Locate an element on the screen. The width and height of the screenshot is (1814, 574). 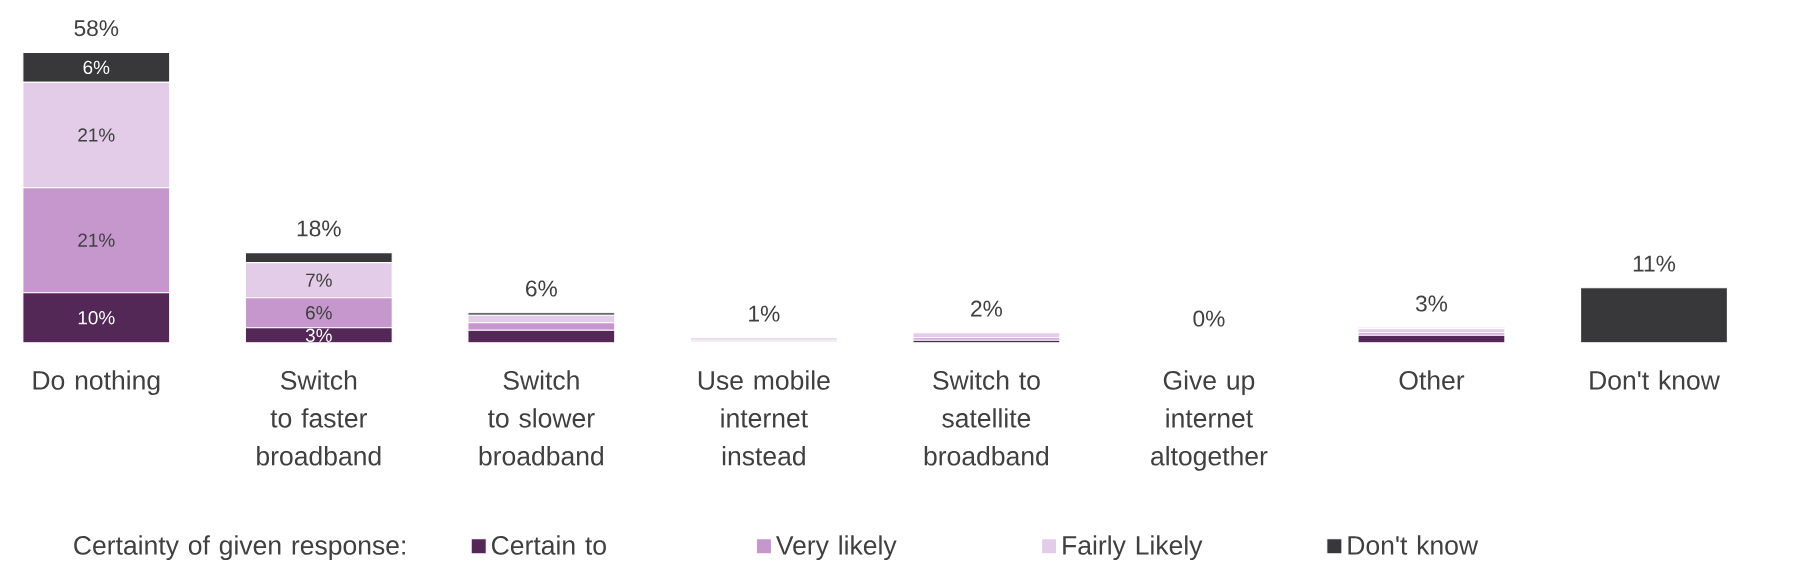
total-label: 1% is located at coordinates (764, 313).